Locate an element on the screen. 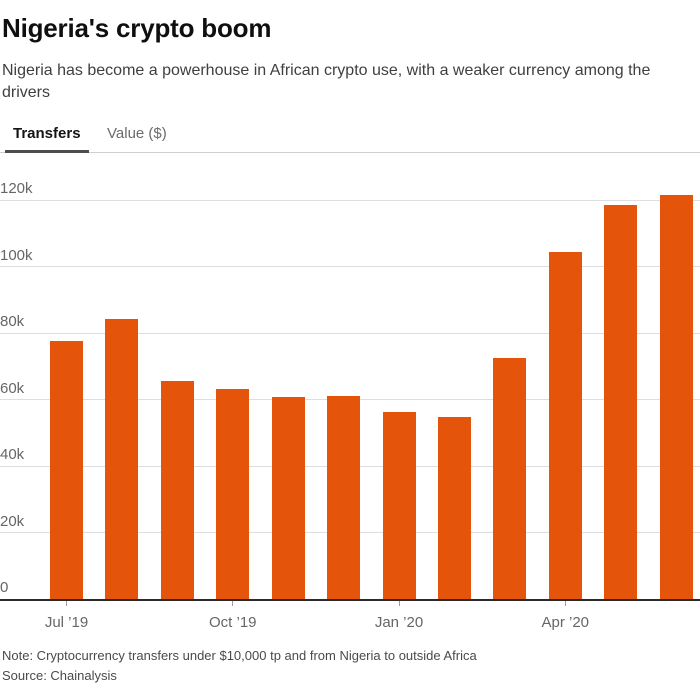 The image size is (700, 700). y-axis-label: 0 is located at coordinates (4, 587).